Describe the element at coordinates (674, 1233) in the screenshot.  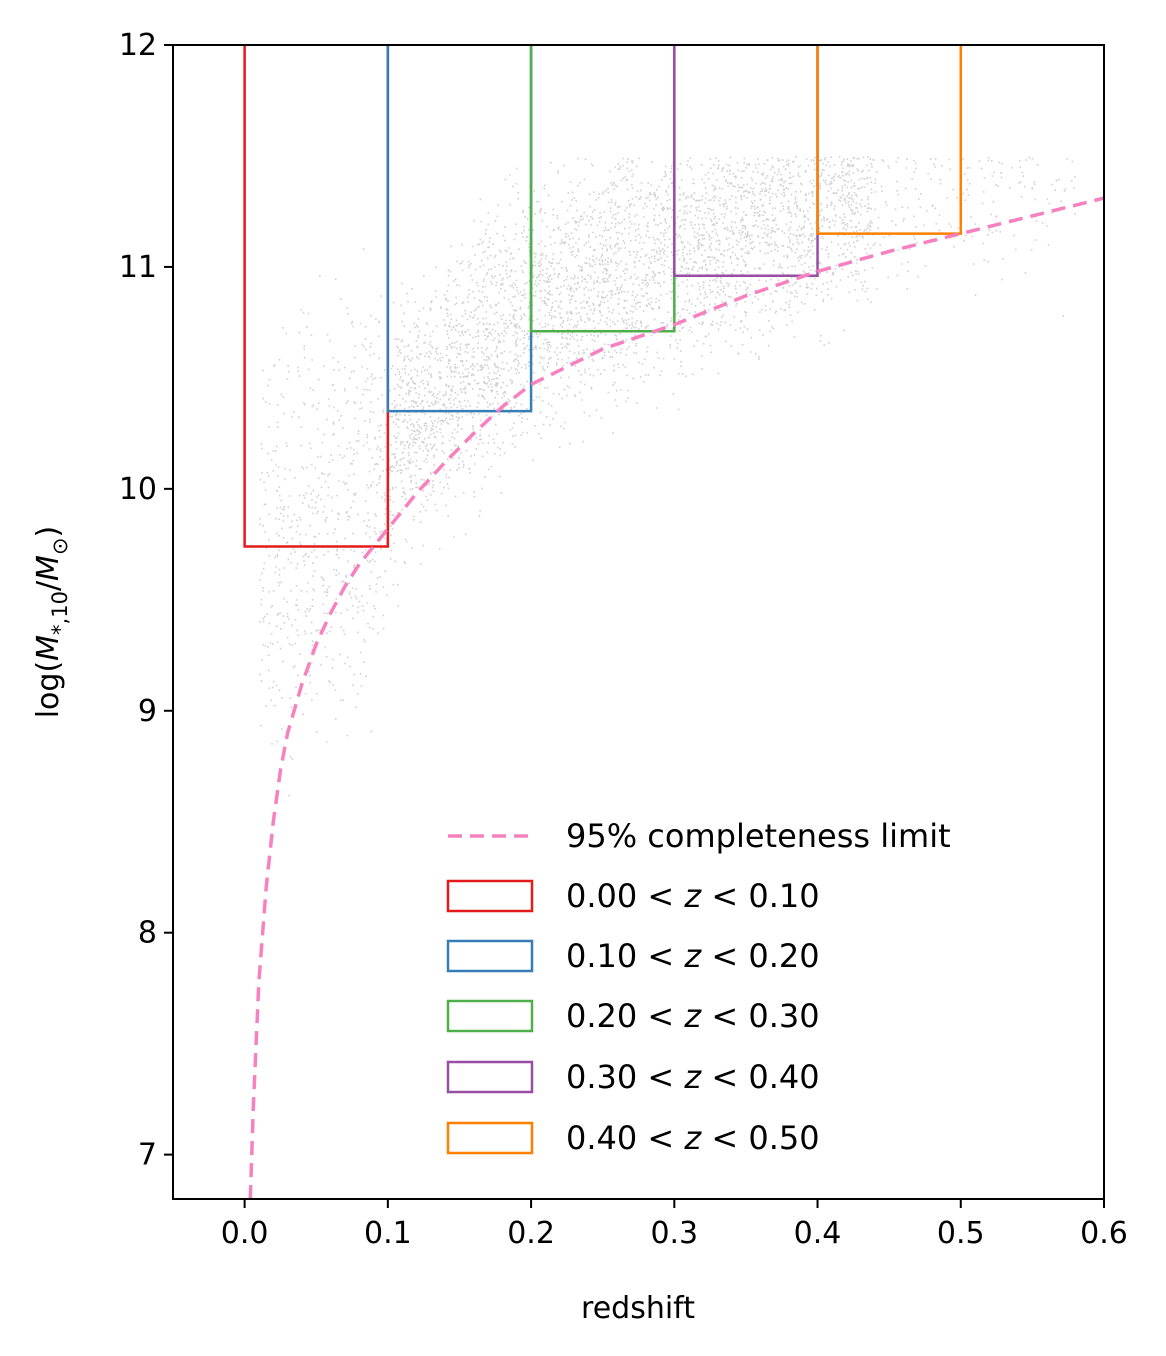
I see `x-tick-label: 0.3` at that location.